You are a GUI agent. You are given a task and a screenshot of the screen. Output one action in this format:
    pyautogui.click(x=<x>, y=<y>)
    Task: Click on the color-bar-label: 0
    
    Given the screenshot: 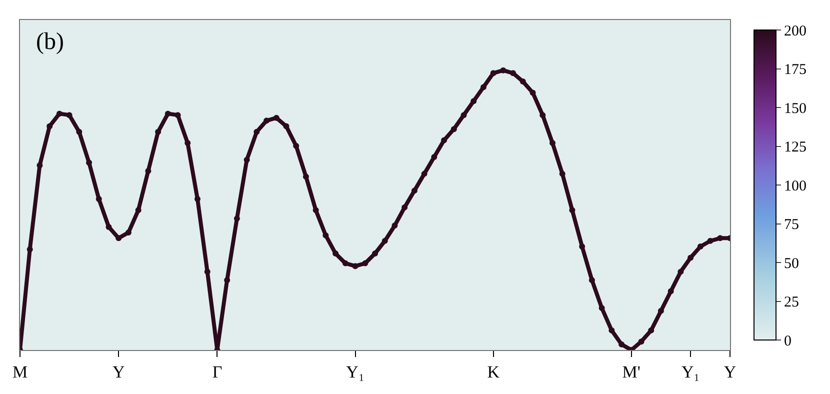 What is the action you would take?
    pyautogui.click(x=788, y=341)
    